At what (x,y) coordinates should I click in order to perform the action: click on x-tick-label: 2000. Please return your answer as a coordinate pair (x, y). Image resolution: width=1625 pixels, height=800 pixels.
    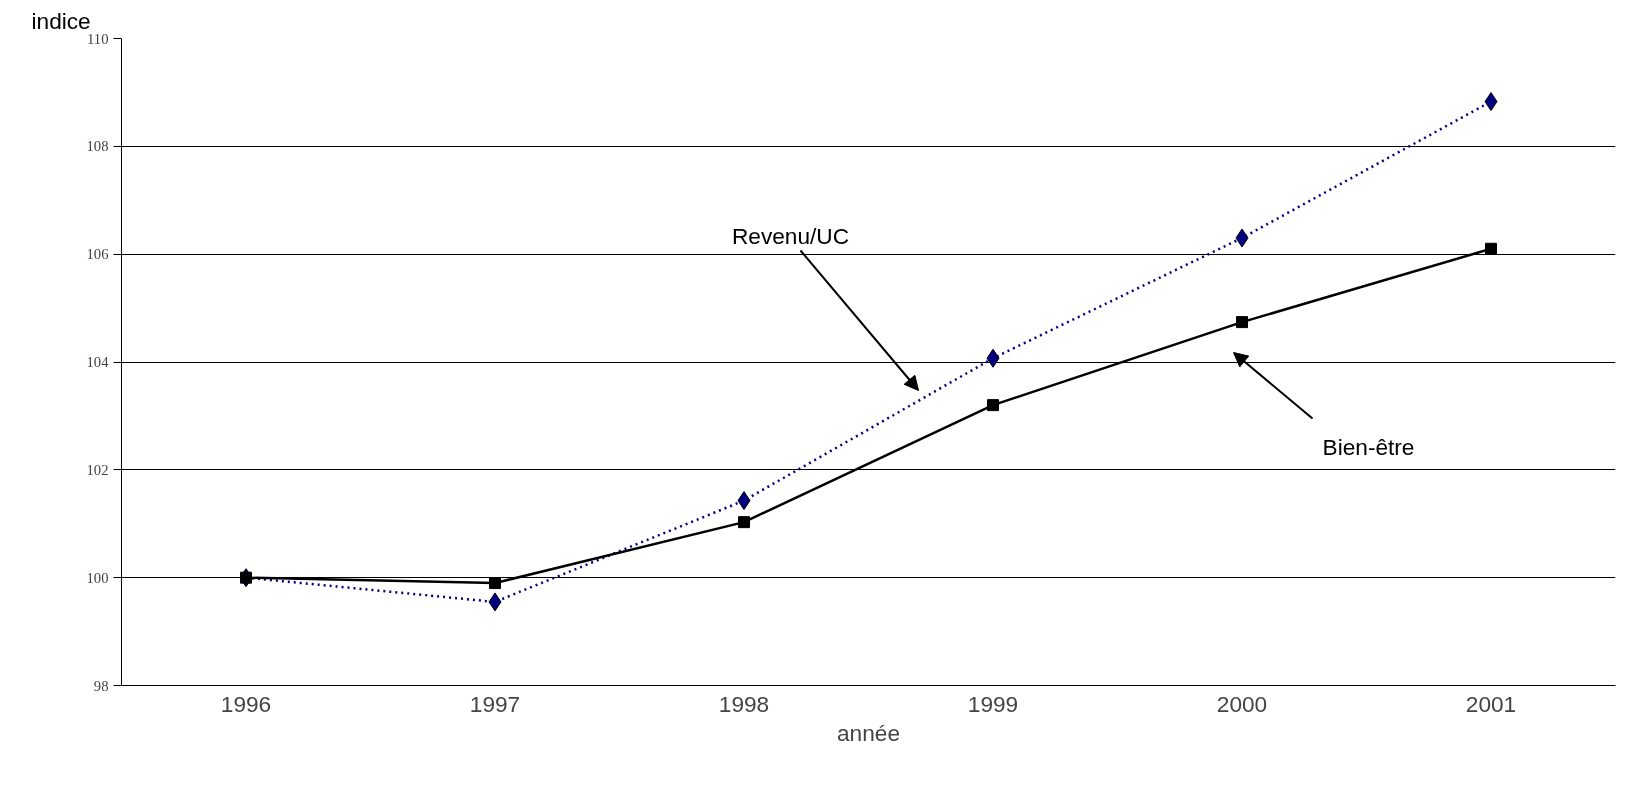
    Looking at the image, I should click on (1242, 703).